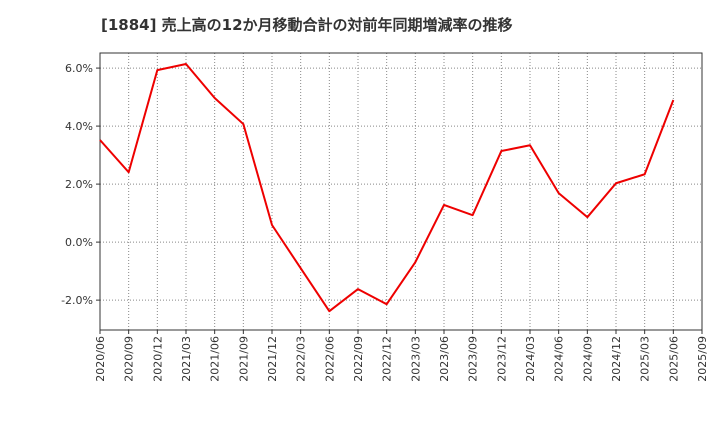 This screenshot has height=440, width=720. I want to click on x-tick-label: 2022/06, so click(329, 359).